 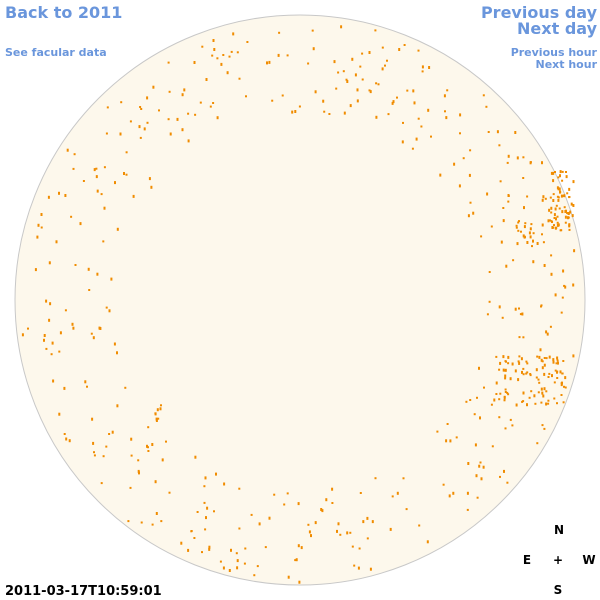 I want to click on next-day-link: Next day, so click(x=557, y=28).